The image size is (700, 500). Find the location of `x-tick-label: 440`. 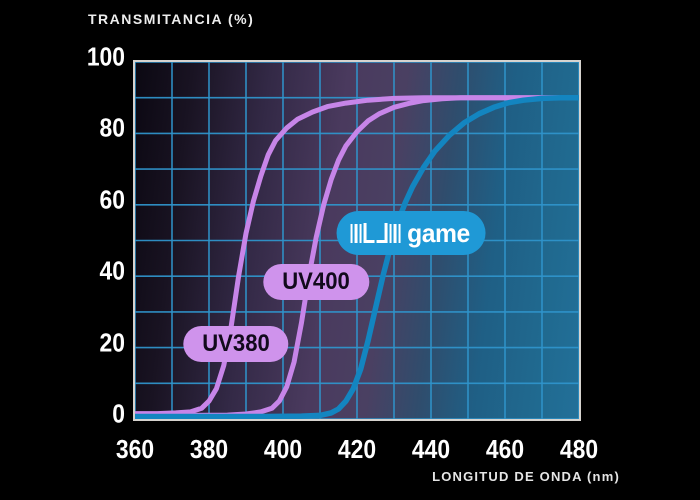

x-tick-label: 440 is located at coordinates (431, 449).